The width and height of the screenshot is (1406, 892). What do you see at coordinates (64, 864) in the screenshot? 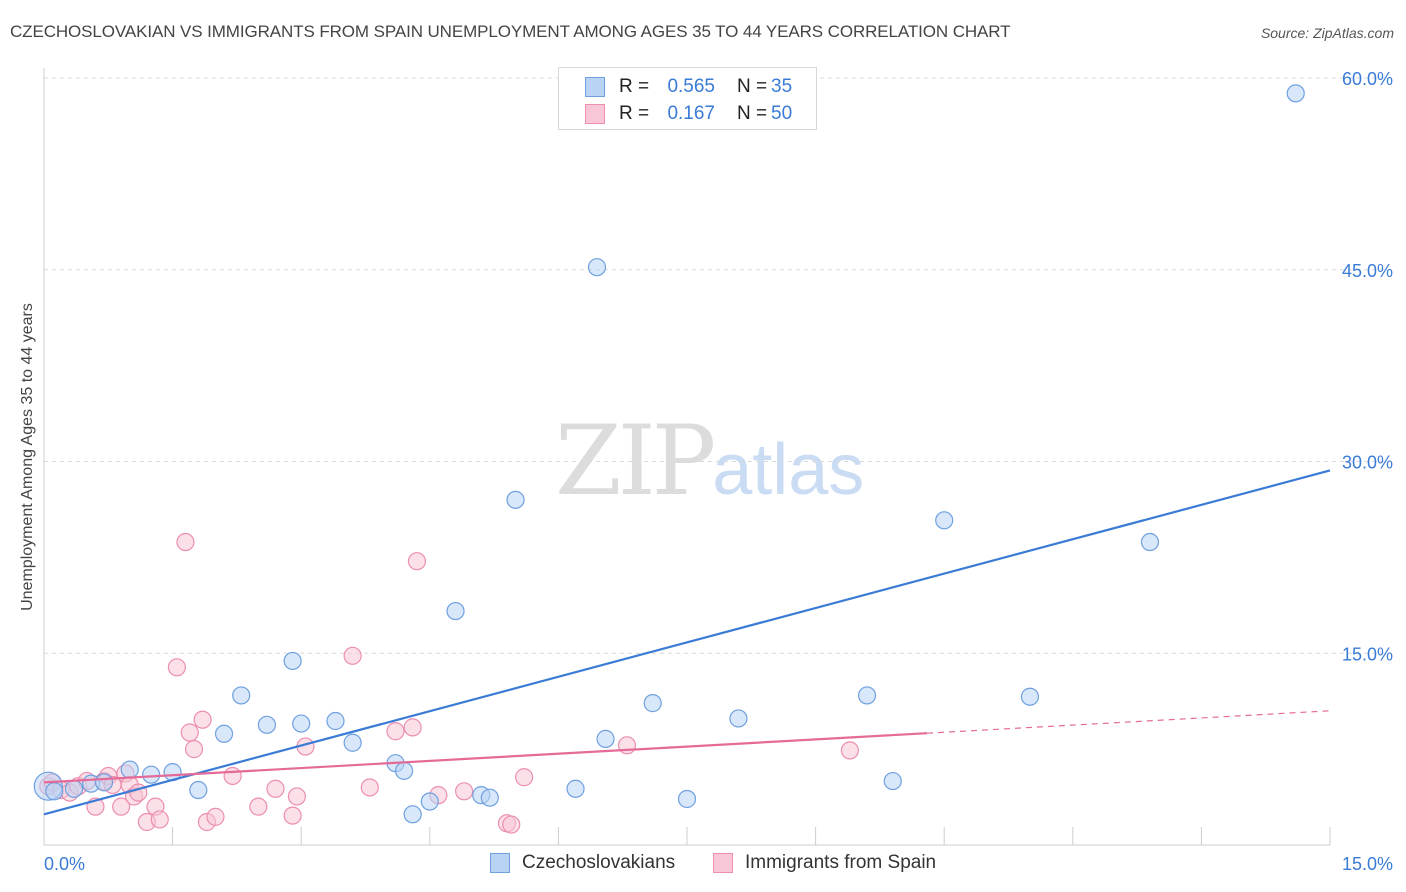
I see `x-tick-label: 0.0%` at bounding box center [64, 864].